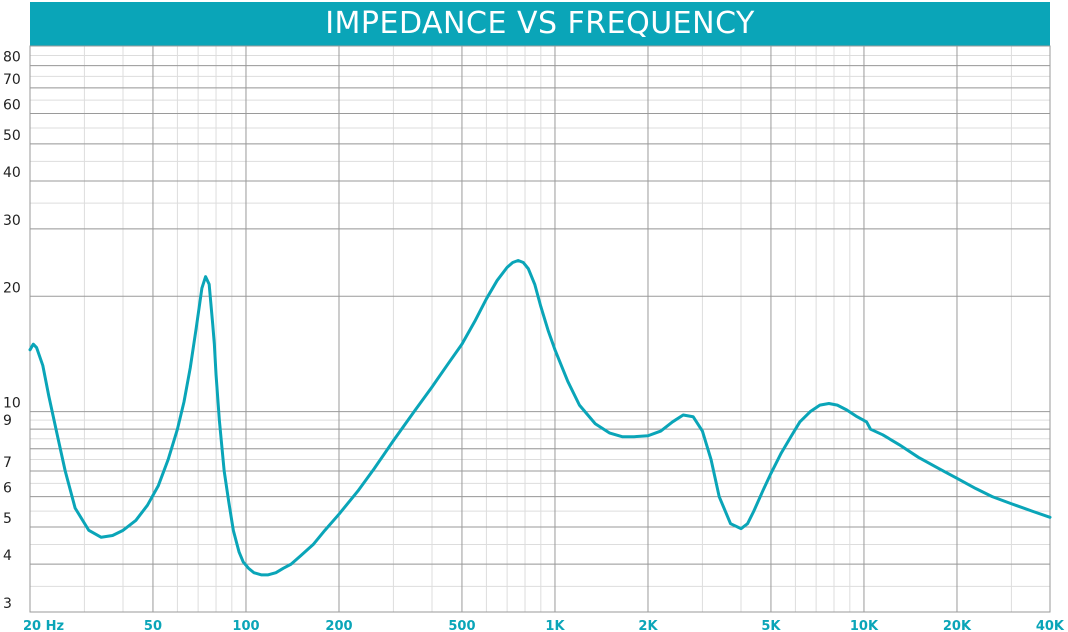 The image size is (1068, 632). Describe the element at coordinates (540, 24) in the screenshot. I see `chart-title: IMPEDANCE VS FREQUENCY` at that location.